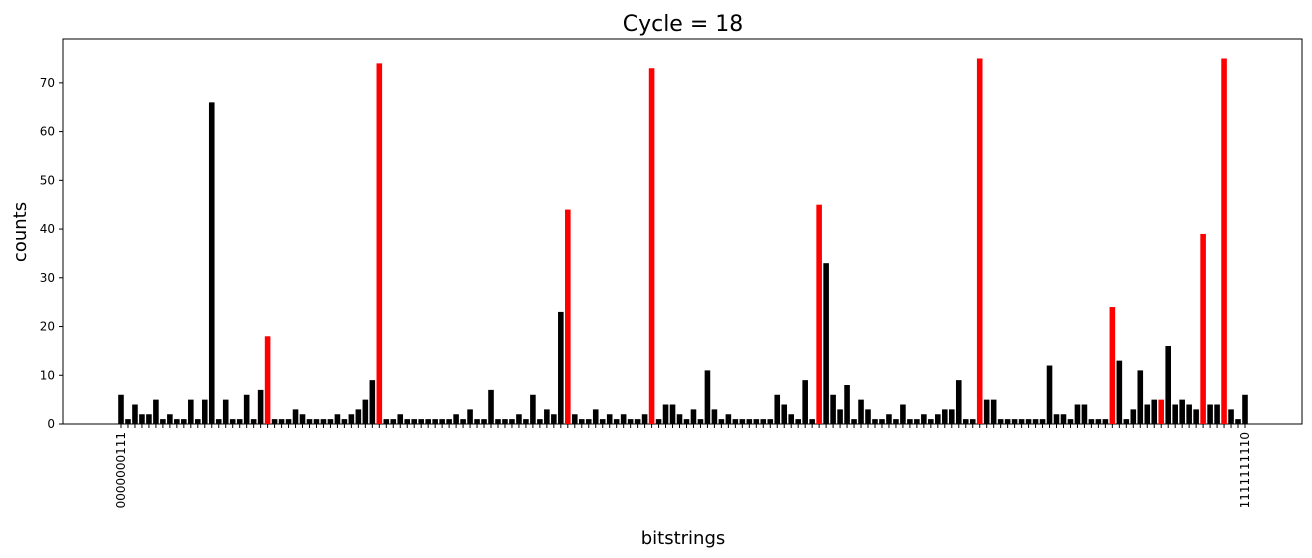  Describe the element at coordinates (47, 327) in the screenshot. I see `y-tick-label: 20` at that location.